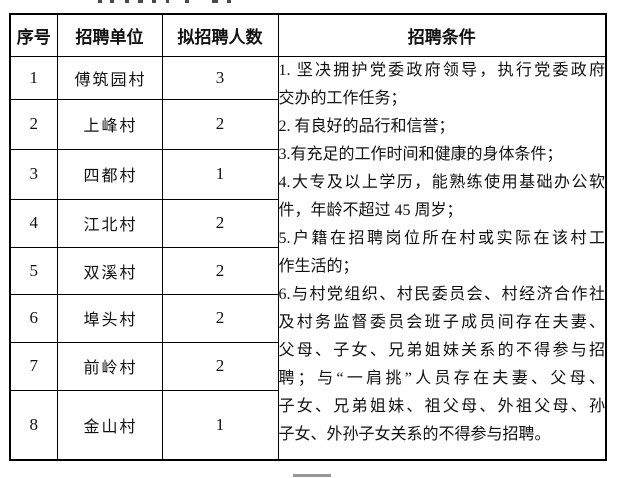  What do you see at coordinates (441, 70) in the screenshot?
I see `condition-line: 1. 坚决拥护党委政府领导，执行党委政府` at bounding box center [441, 70].